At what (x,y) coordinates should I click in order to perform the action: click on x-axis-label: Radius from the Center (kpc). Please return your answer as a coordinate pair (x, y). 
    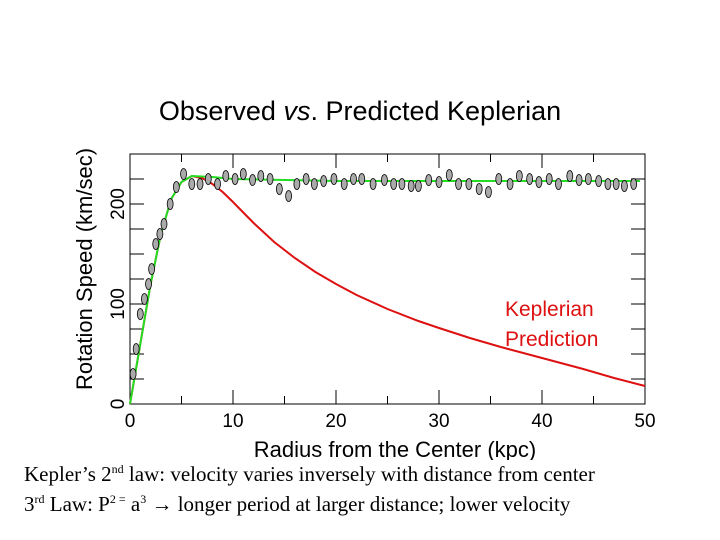
    Looking at the image, I should click on (395, 448).